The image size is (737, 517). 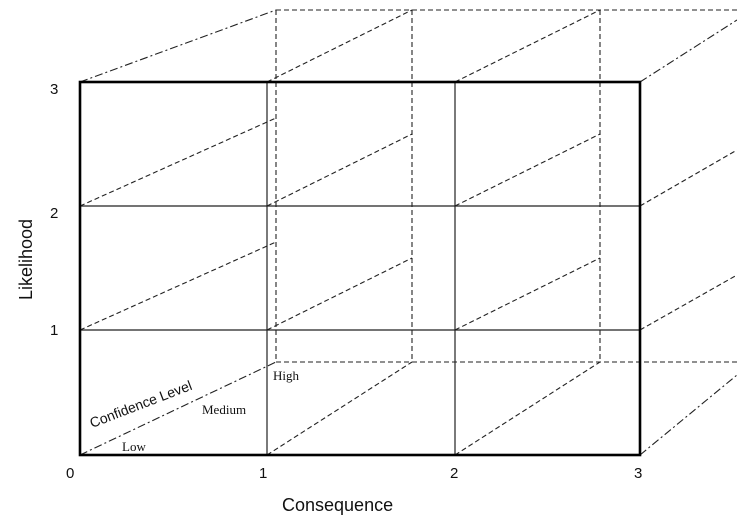 What do you see at coordinates (263, 473) in the screenshot?
I see `x-tick-1: 1` at bounding box center [263, 473].